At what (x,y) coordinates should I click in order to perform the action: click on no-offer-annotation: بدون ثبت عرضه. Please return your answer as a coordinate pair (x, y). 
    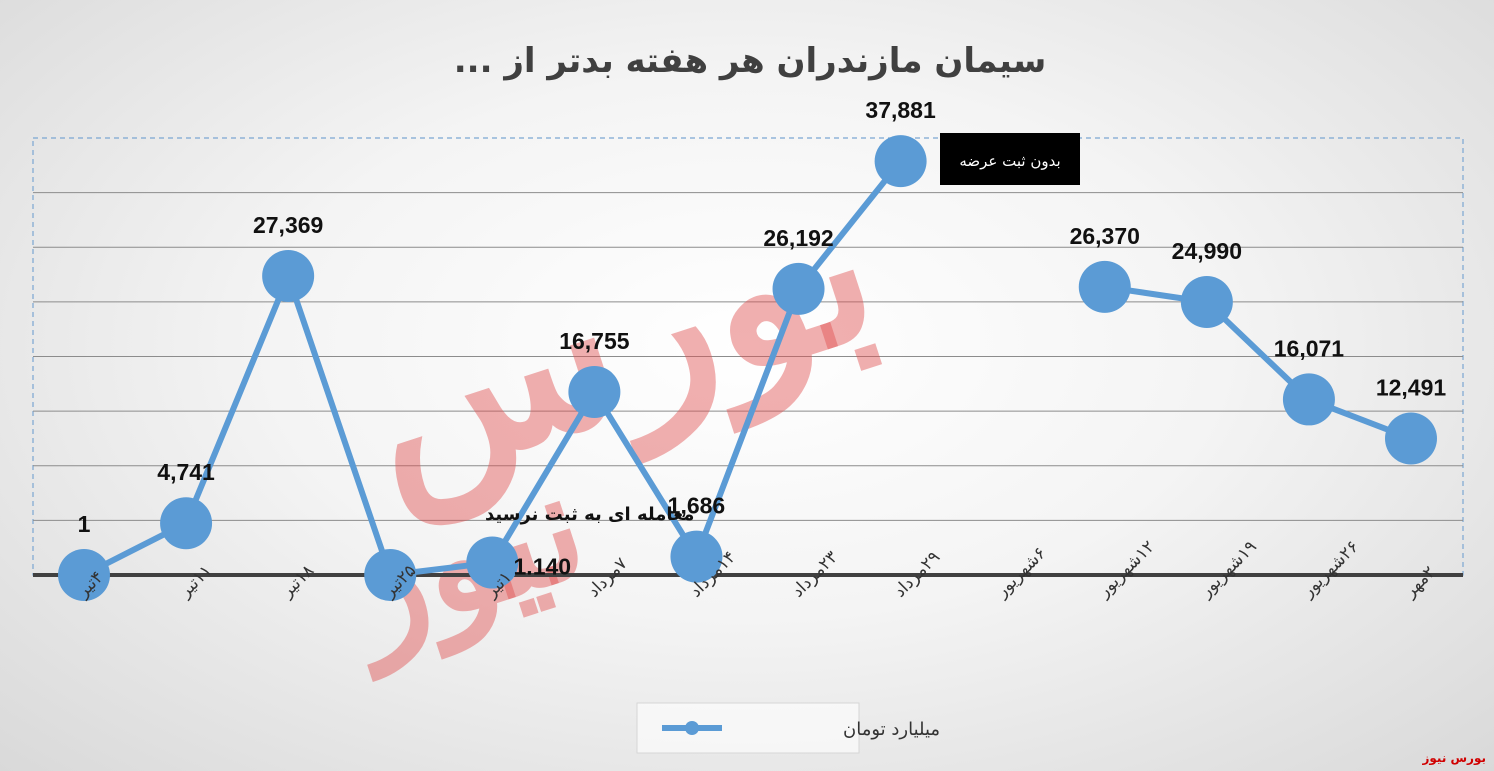
    Looking at the image, I should click on (1010, 159).